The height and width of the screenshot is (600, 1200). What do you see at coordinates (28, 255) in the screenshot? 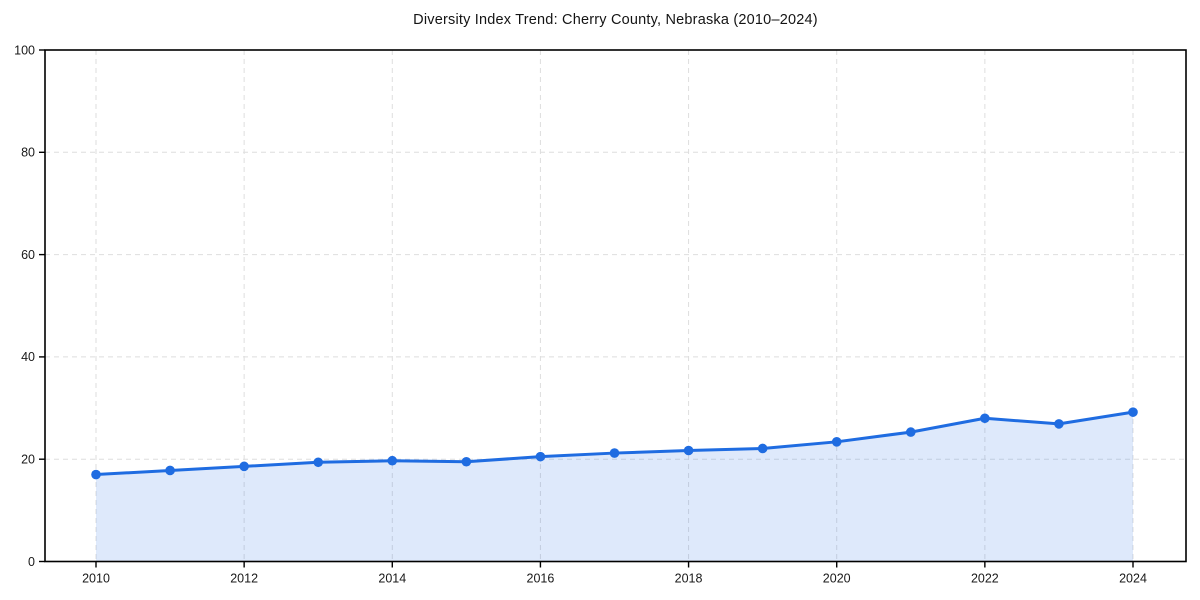
I see `y-tick-label: 60` at bounding box center [28, 255].